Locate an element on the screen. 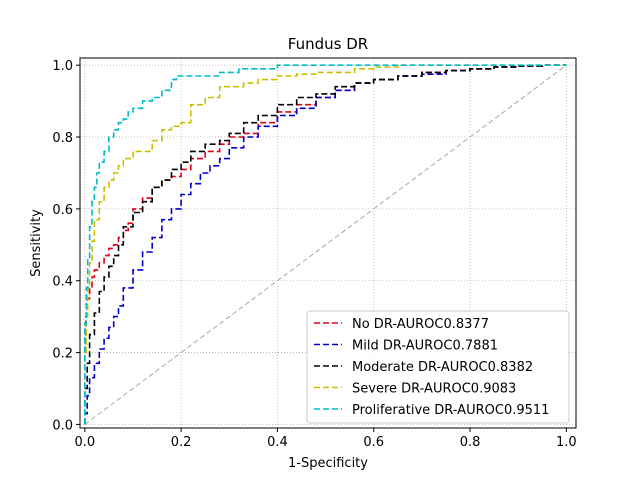 This screenshot has height=480, width=640. legend-label: Moderate DR-AUROC0.8382 is located at coordinates (442, 367).